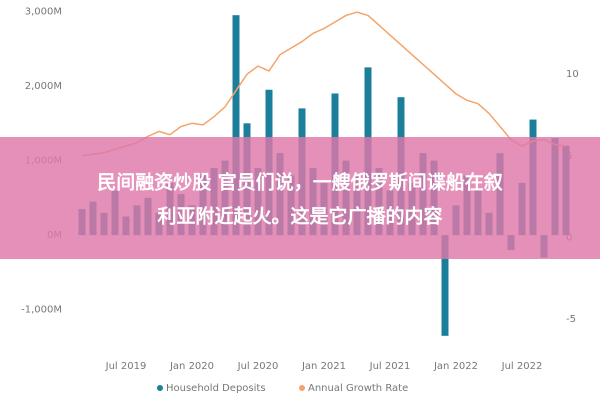 The height and width of the screenshot is (400, 600). Describe the element at coordinates (41, 310) in the screenshot. I see `y-tick-label: -1,000M` at that location.